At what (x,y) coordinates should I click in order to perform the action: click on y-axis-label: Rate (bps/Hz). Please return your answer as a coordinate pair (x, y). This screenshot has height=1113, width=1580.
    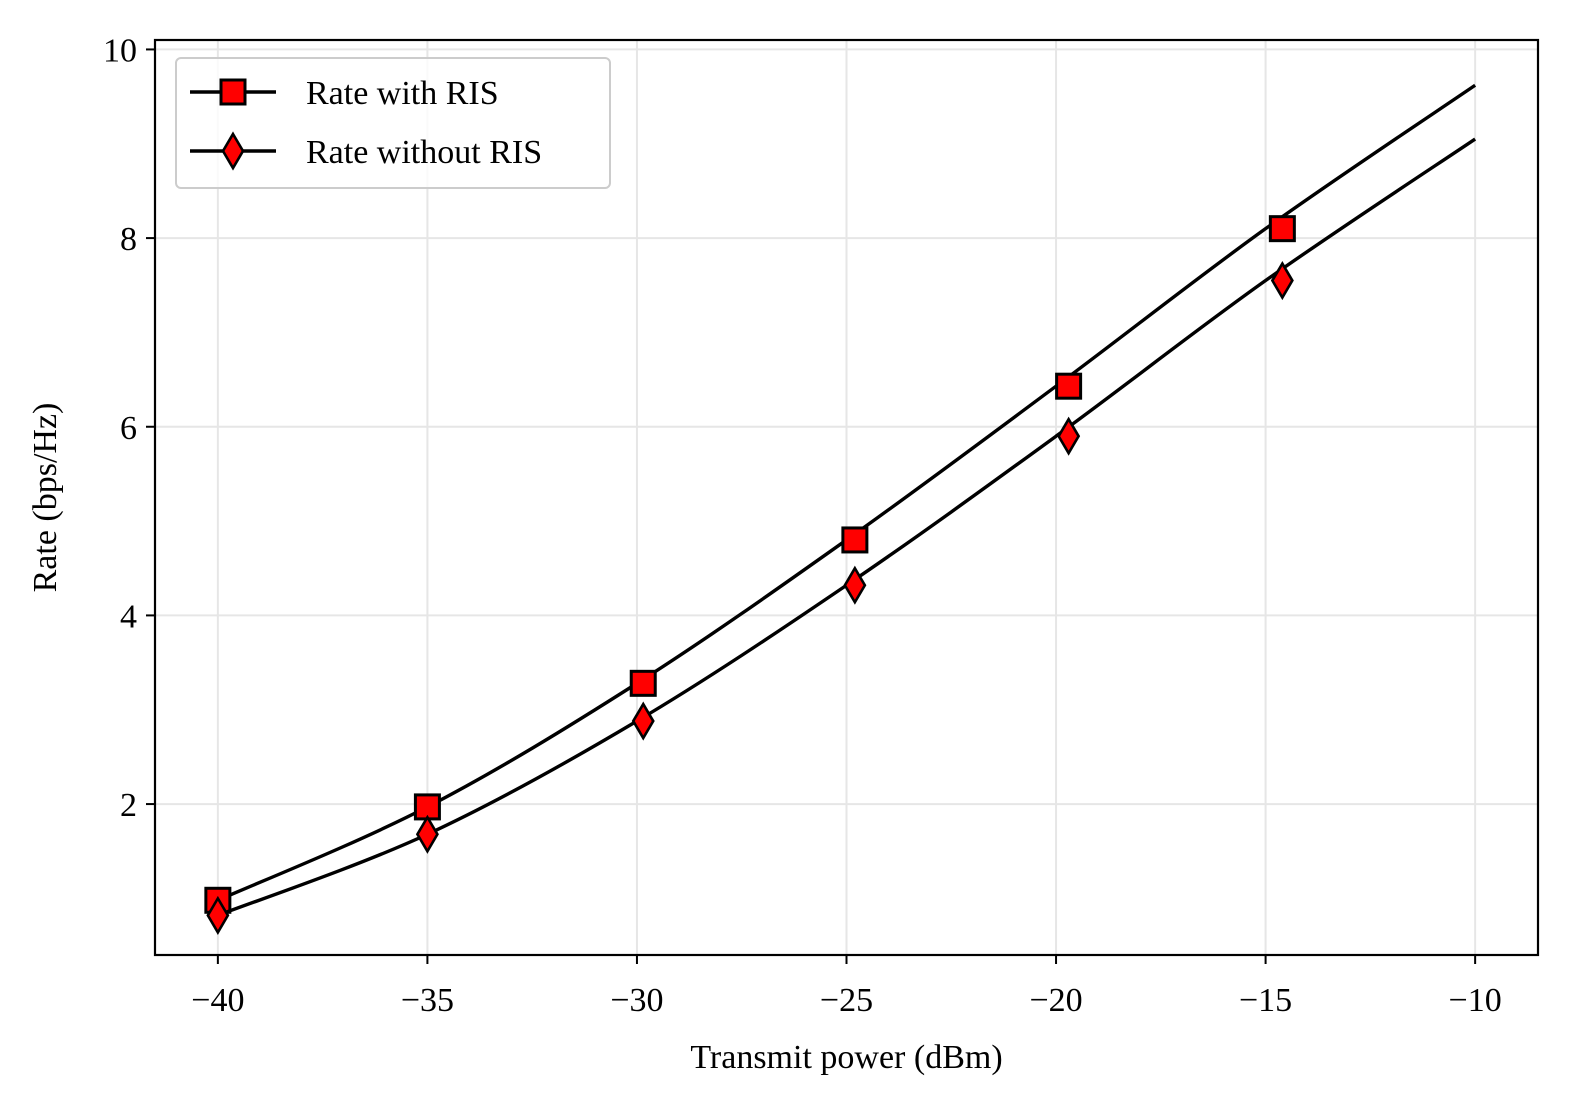
    Looking at the image, I should click on (45, 498).